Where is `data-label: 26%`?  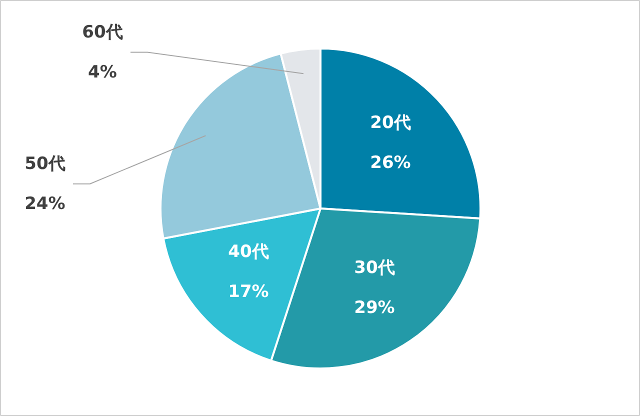
data-label: 26% is located at coordinates (390, 162).